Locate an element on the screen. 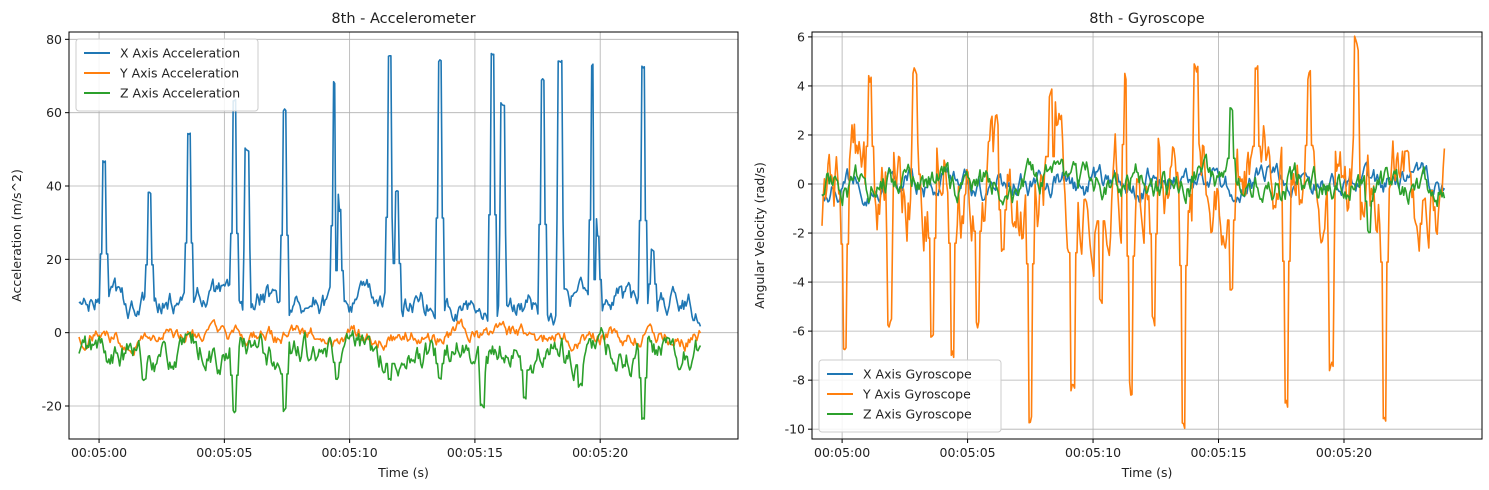 The height and width of the screenshot is (490, 1489). y-tick-label: -2 is located at coordinates (799, 233).